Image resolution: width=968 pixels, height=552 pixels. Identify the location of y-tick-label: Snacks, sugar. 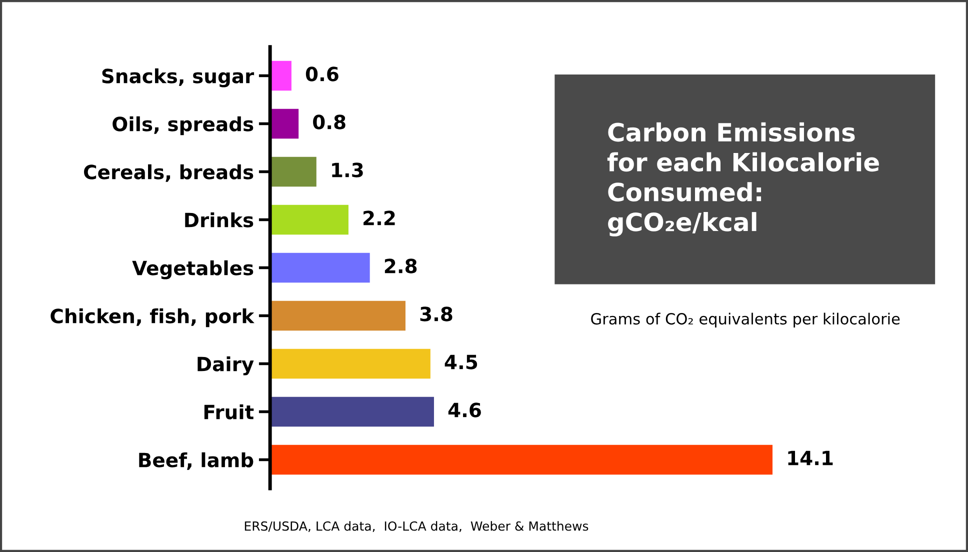
(178, 78).